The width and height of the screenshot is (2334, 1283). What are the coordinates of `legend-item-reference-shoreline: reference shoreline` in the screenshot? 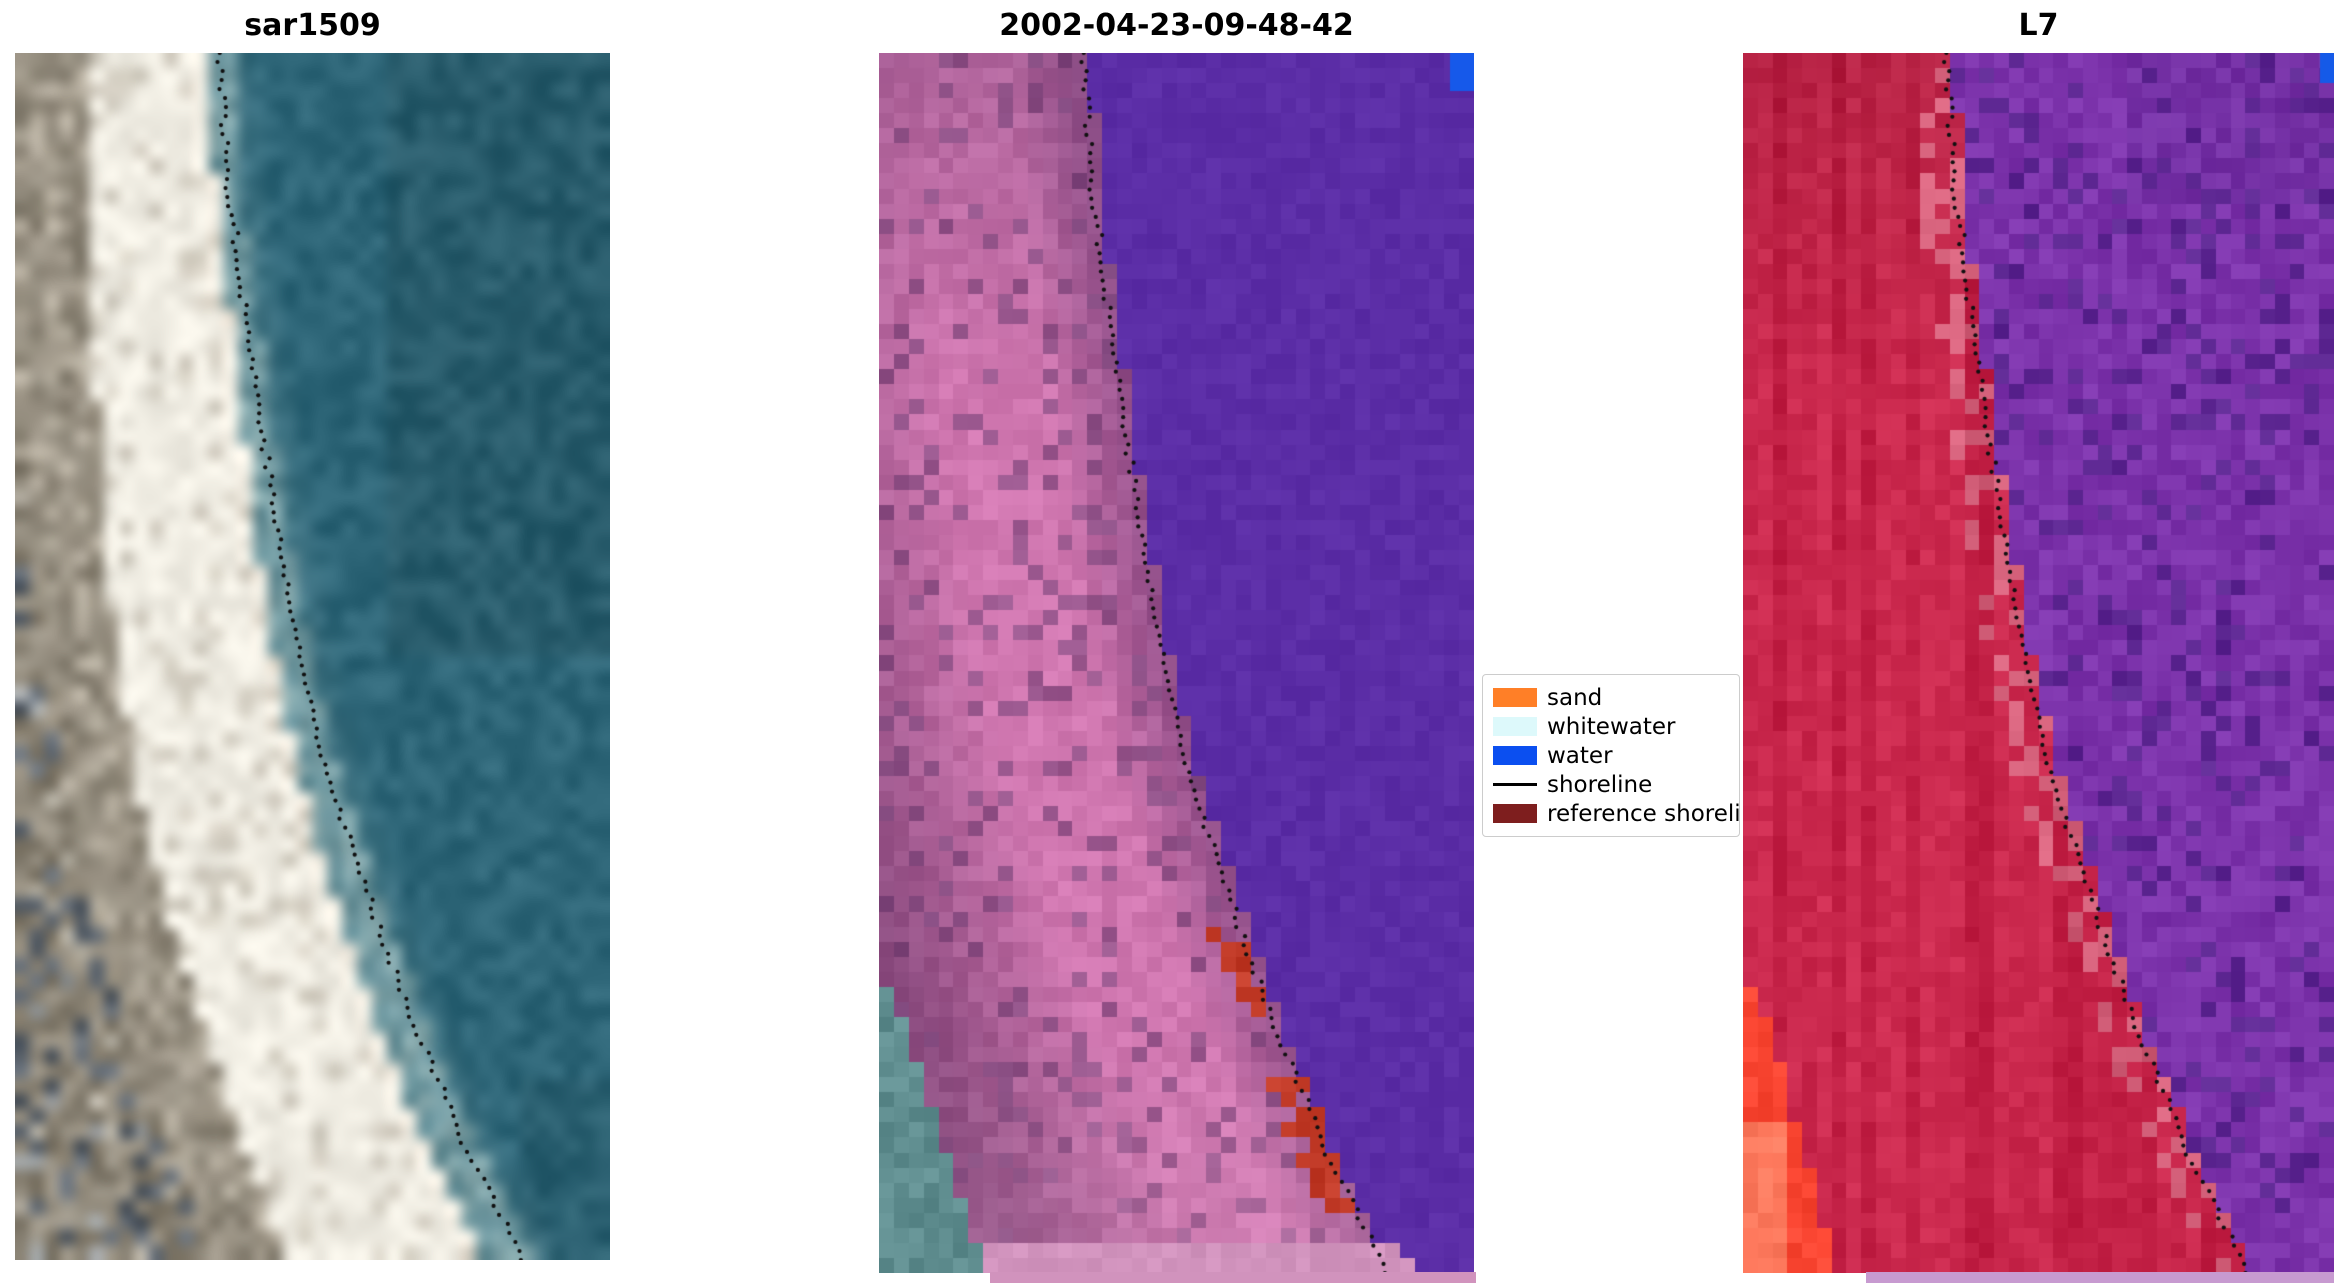 It's located at (1616, 813).